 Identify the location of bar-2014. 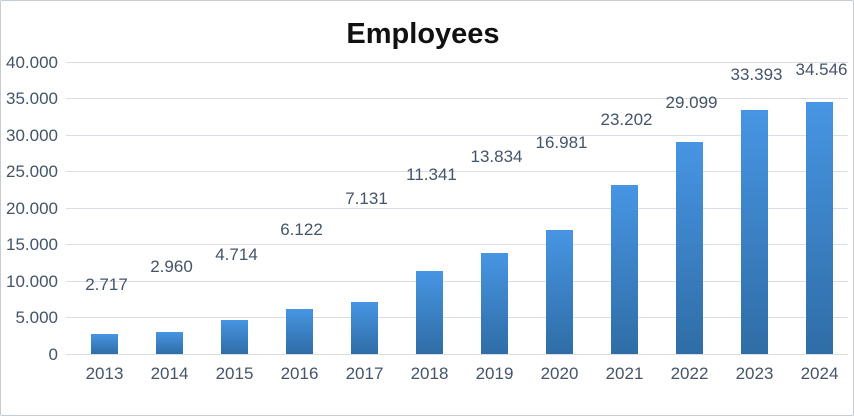
(169, 343).